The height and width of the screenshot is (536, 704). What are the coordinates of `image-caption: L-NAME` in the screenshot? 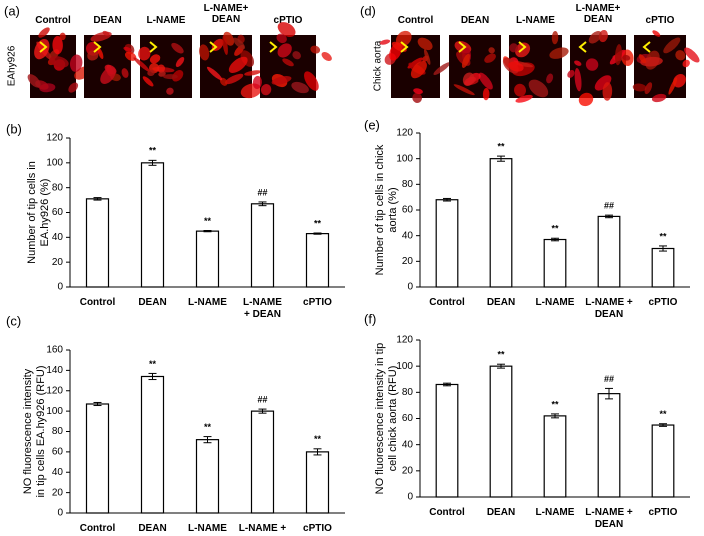 It's located at (535, 20).